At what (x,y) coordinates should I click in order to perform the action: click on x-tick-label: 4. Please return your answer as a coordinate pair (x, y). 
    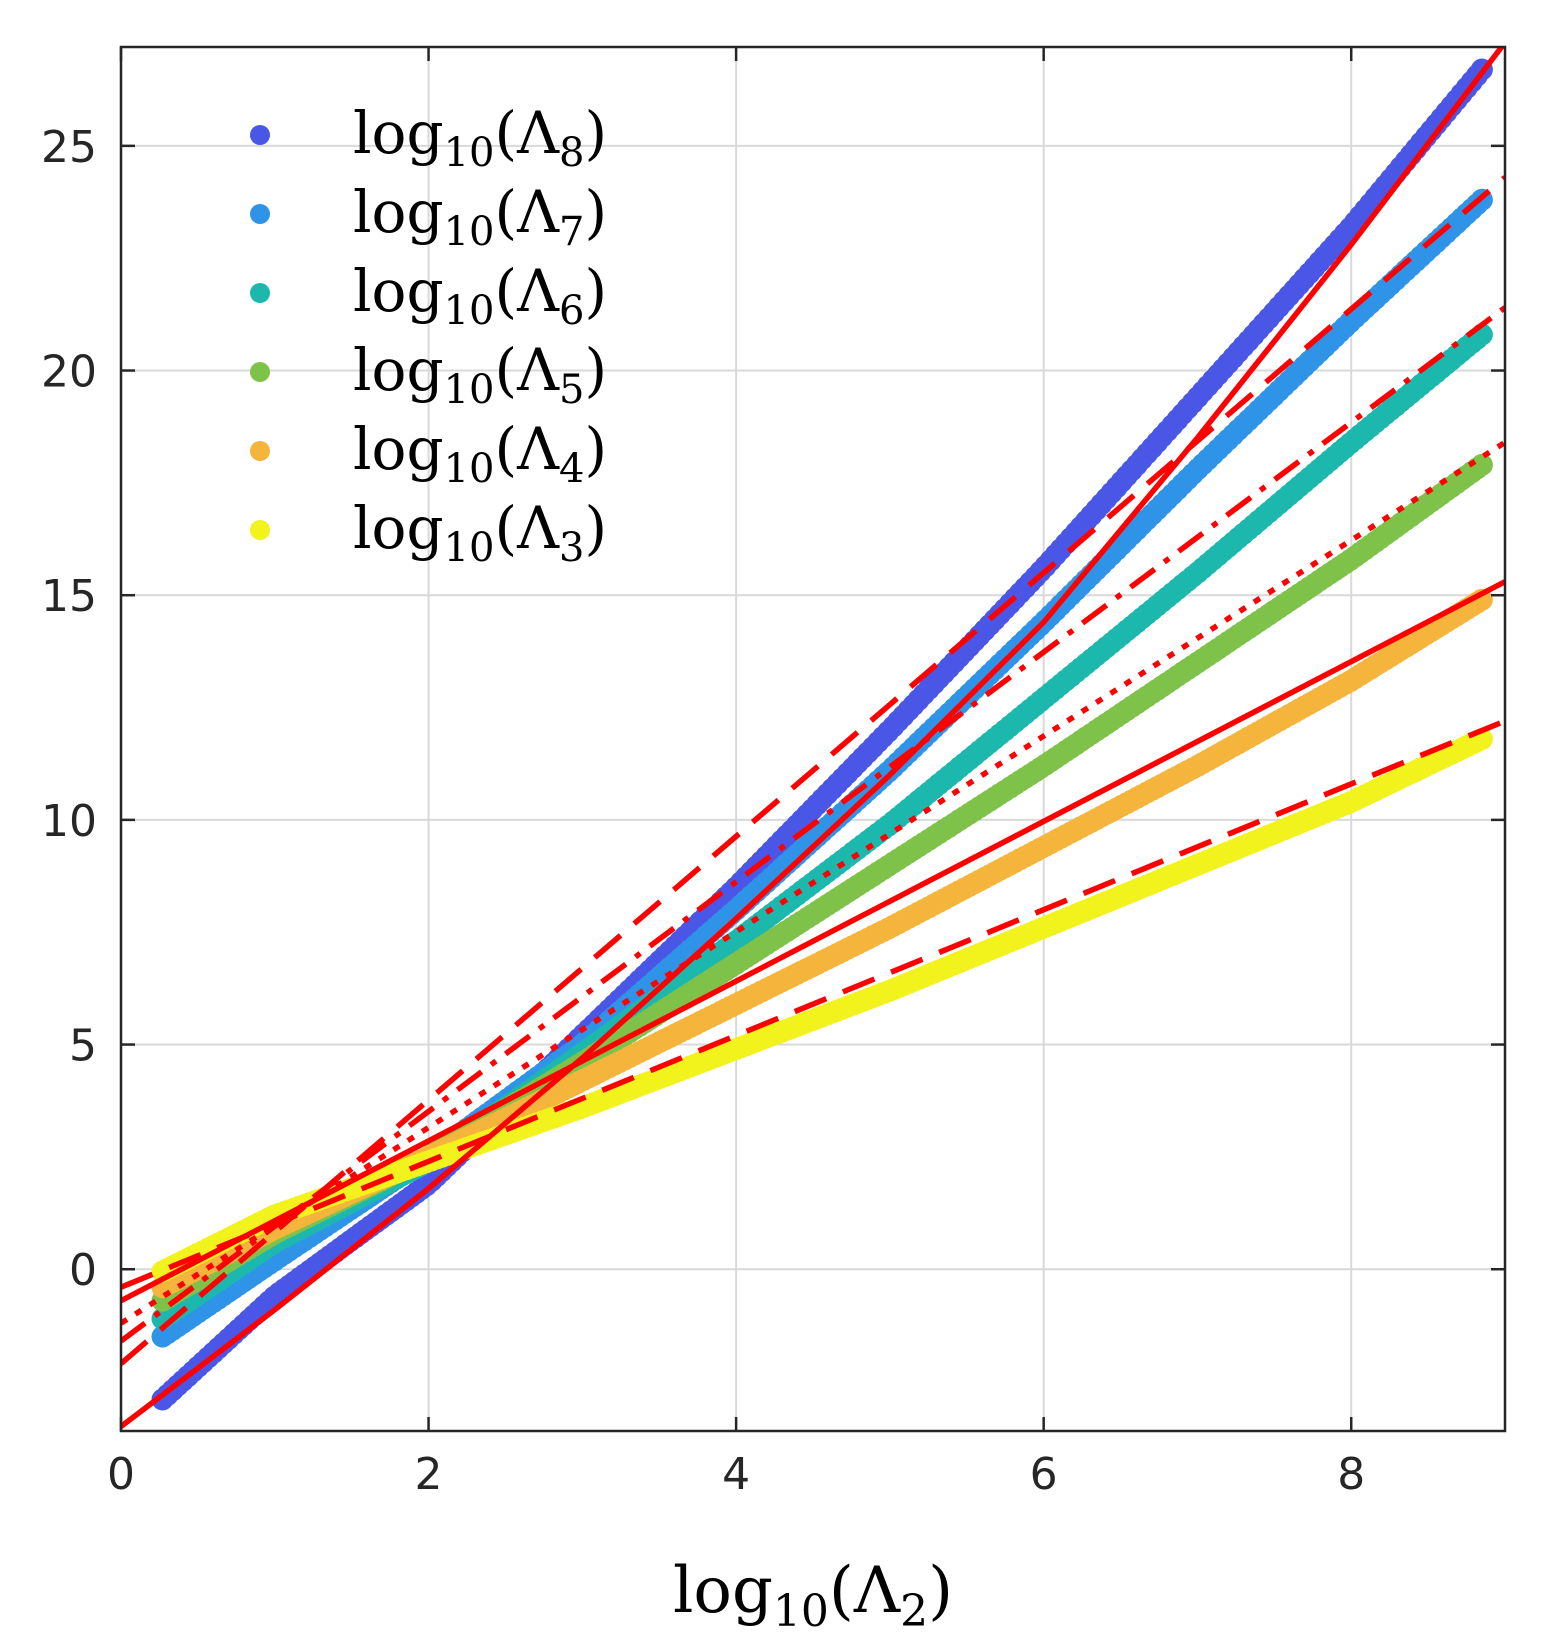
    Looking at the image, I should click on (736, 1474).